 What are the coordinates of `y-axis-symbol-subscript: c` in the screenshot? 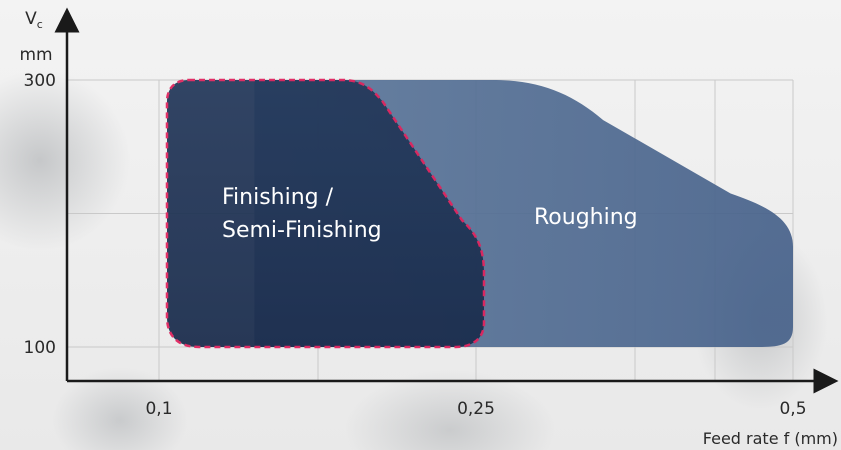 It's located at (40, 24).